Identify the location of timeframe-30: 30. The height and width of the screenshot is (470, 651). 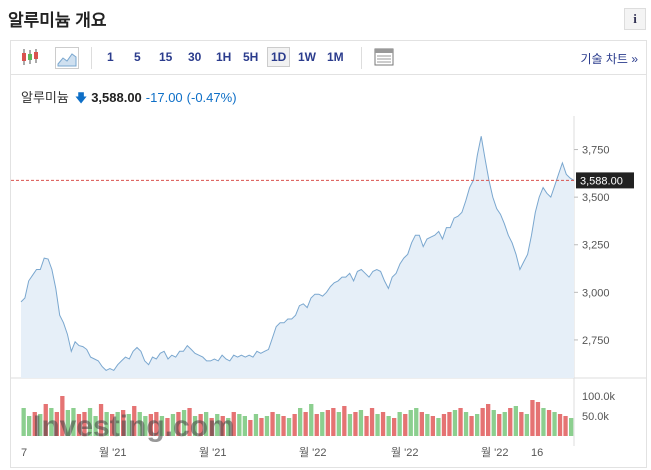
(195, 57).